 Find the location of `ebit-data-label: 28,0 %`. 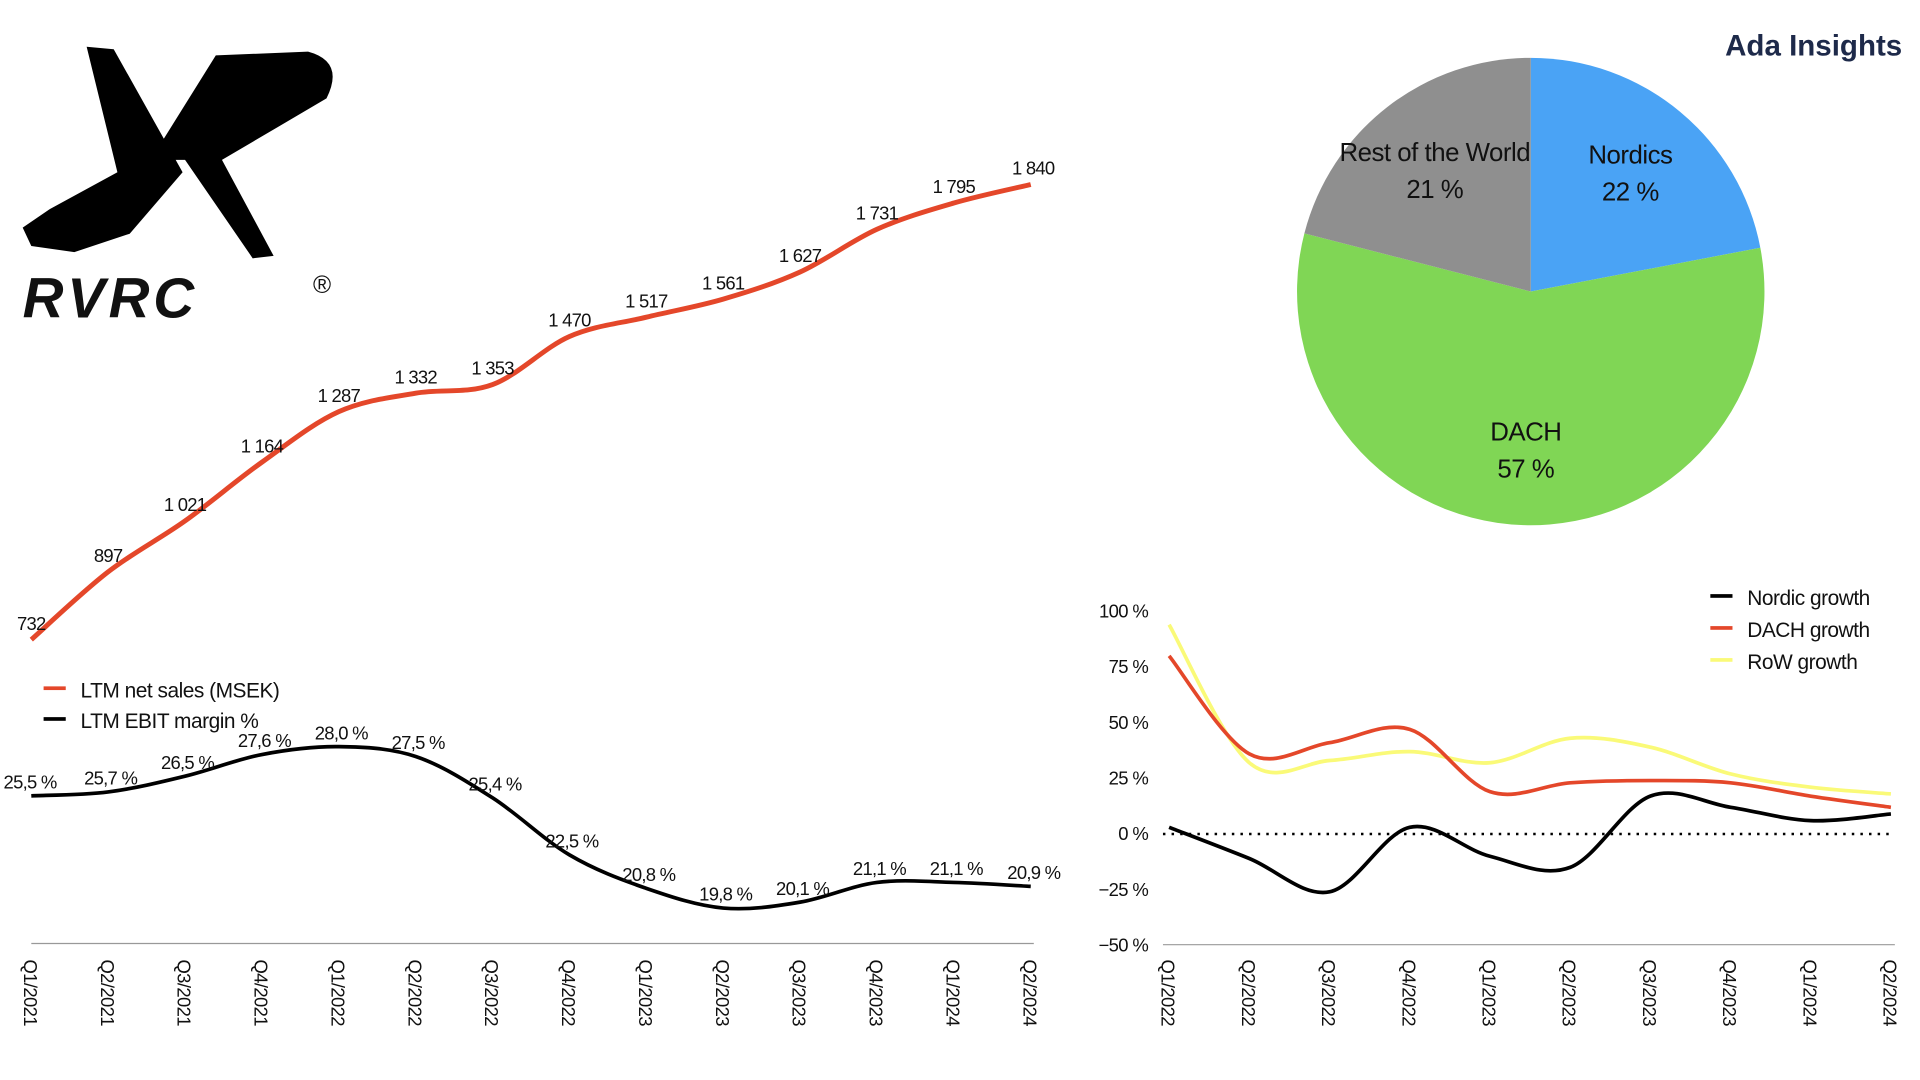

ebit-data-label: 28,0 % is located at coordinates (341, 732).